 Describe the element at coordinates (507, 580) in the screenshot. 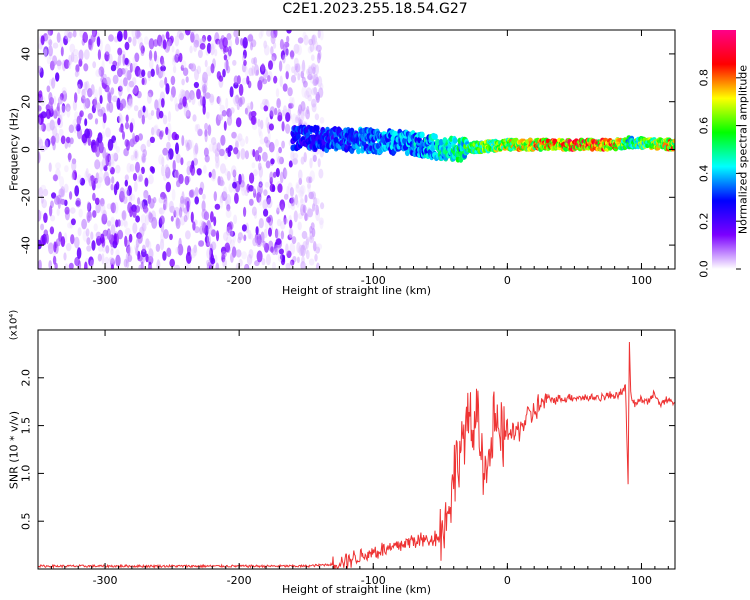

I see `x-tick-label: 0` at that location.